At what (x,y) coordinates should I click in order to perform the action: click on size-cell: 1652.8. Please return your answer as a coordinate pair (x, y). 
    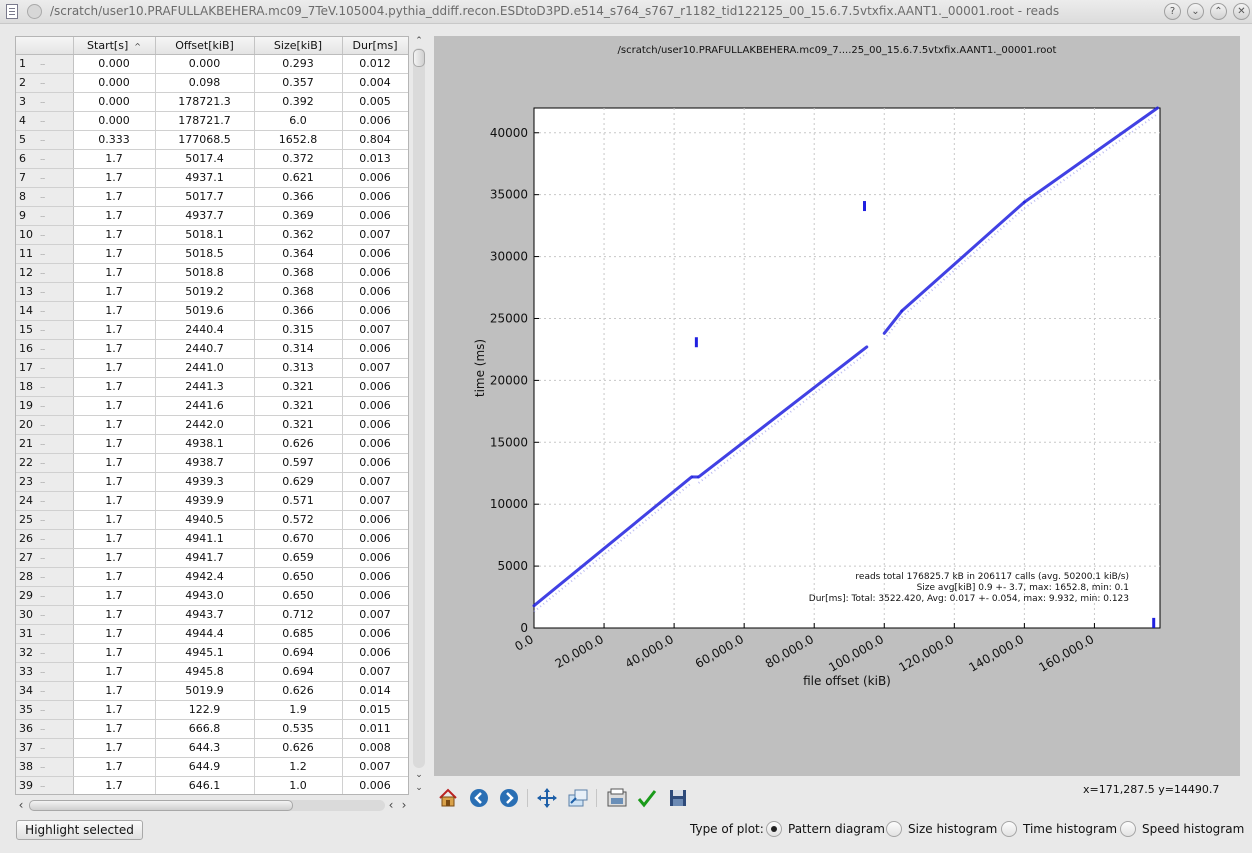
    Looking at the image, I should click on (298, 140).